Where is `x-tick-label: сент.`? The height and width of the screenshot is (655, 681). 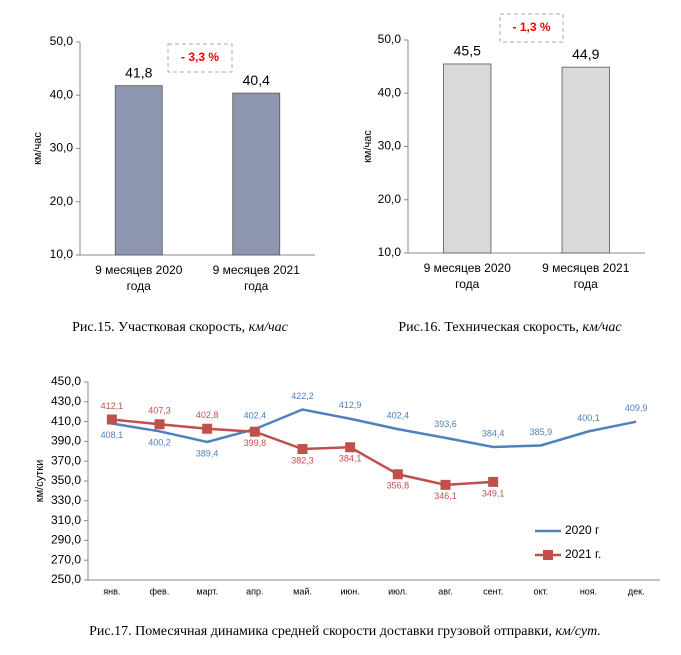
x-tick-label: сент. is located at coordinates (493, 591).